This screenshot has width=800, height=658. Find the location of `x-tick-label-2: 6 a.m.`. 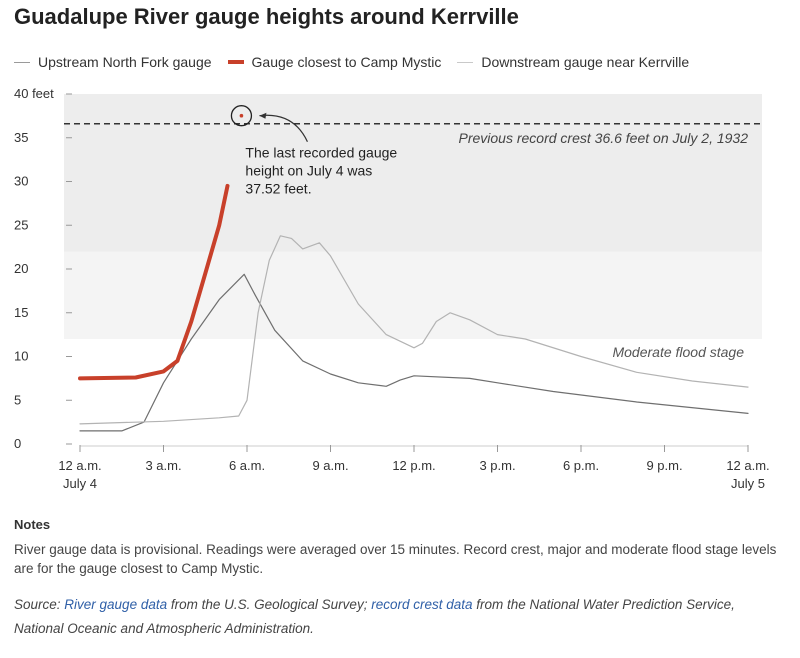

x-tick-label-2: 6 a.m. is located at coordinates (247, 465).